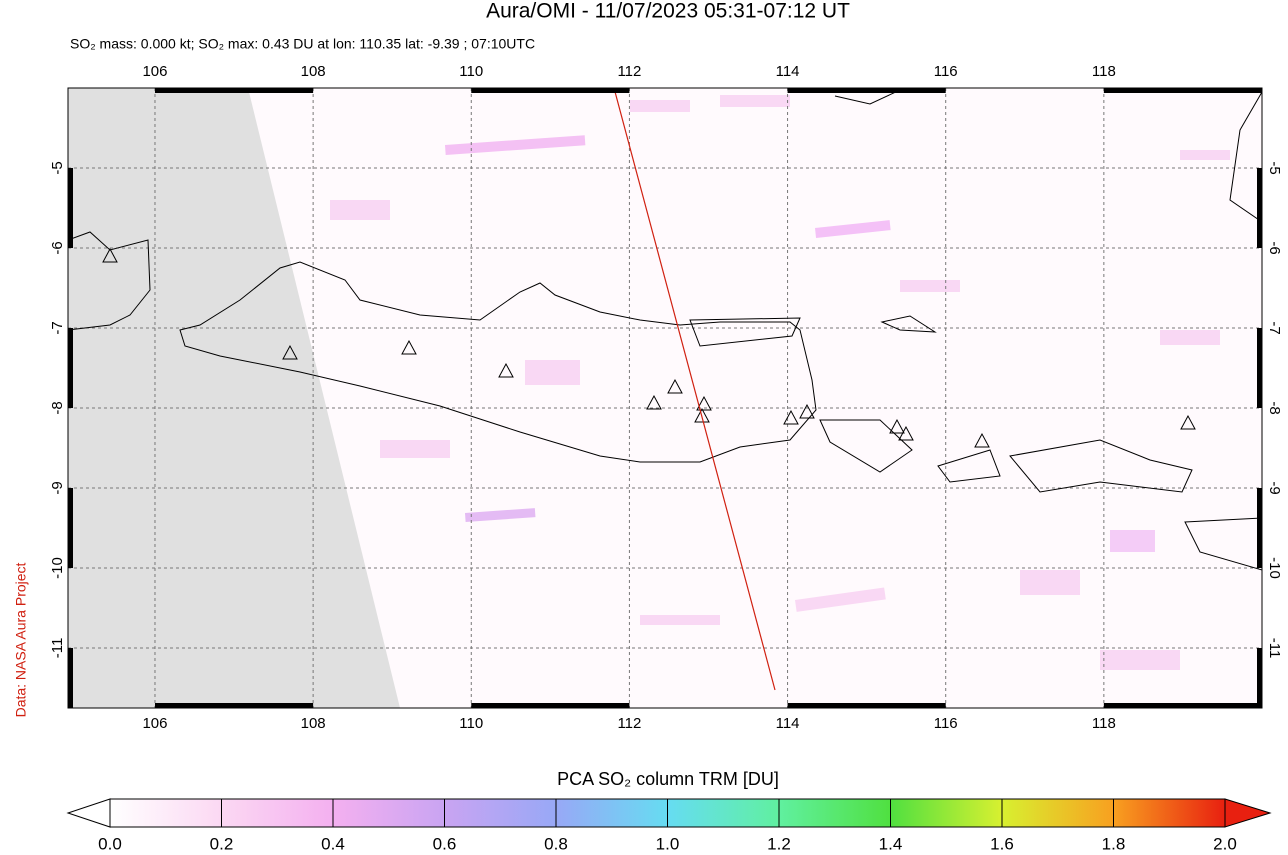 The height and width of the screenshot is (855, 1288). Describe the element at coordinates (668, 11) in the screenshot. I see `title: Aura/OMI - 11/07/2023 05:31-07:12 UT` at that location.